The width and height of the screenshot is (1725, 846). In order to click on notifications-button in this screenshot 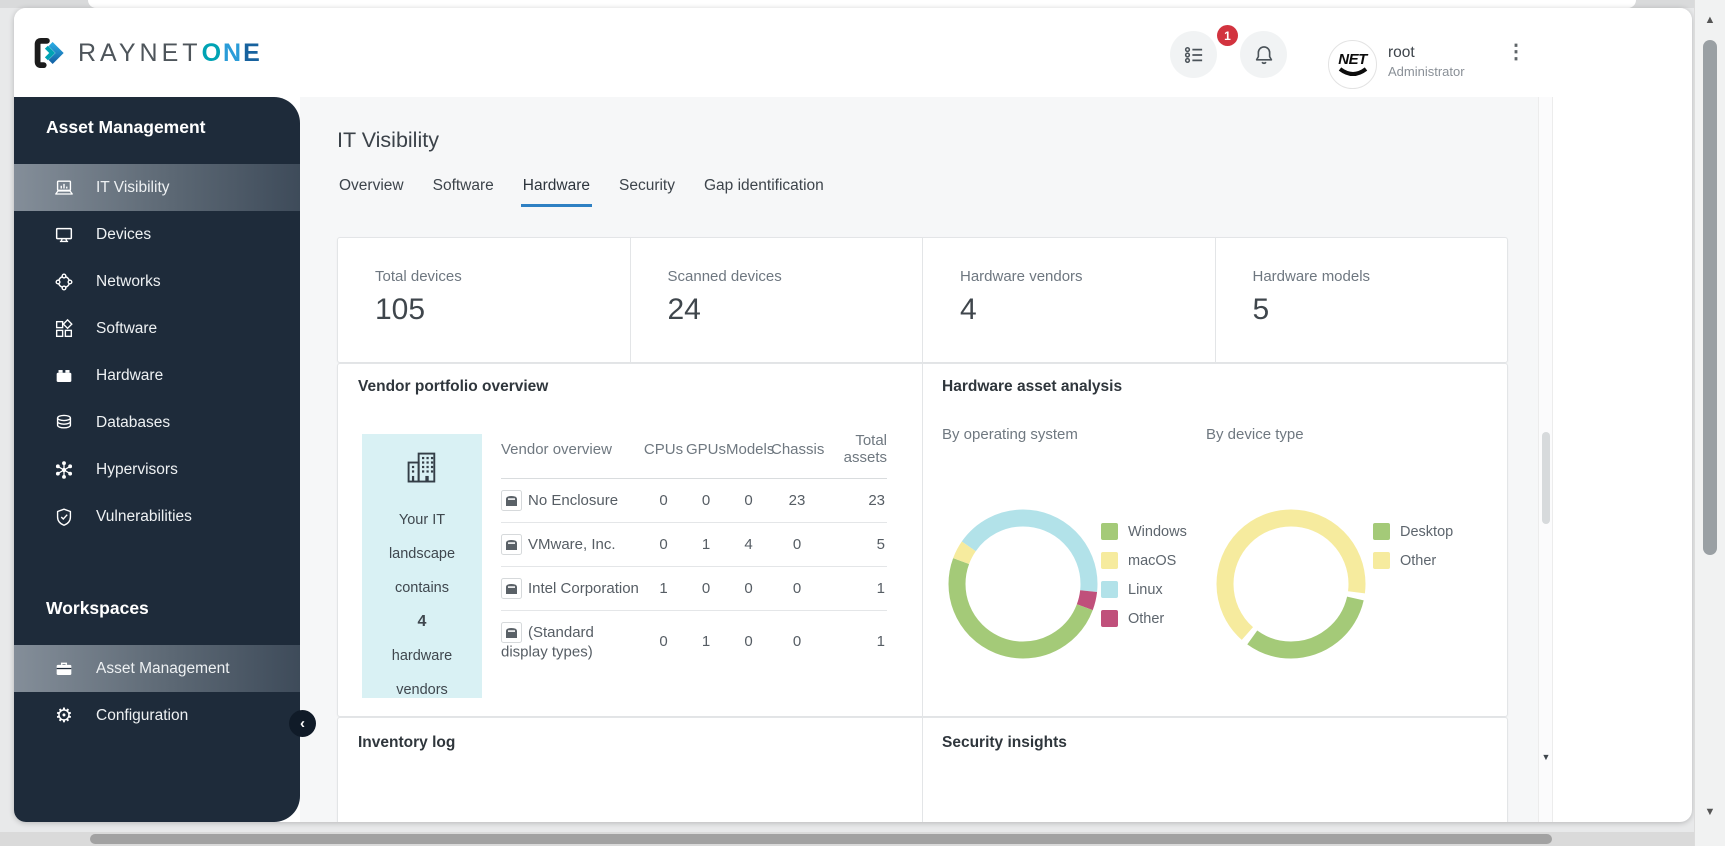, I will do `click(1263, 54)`.